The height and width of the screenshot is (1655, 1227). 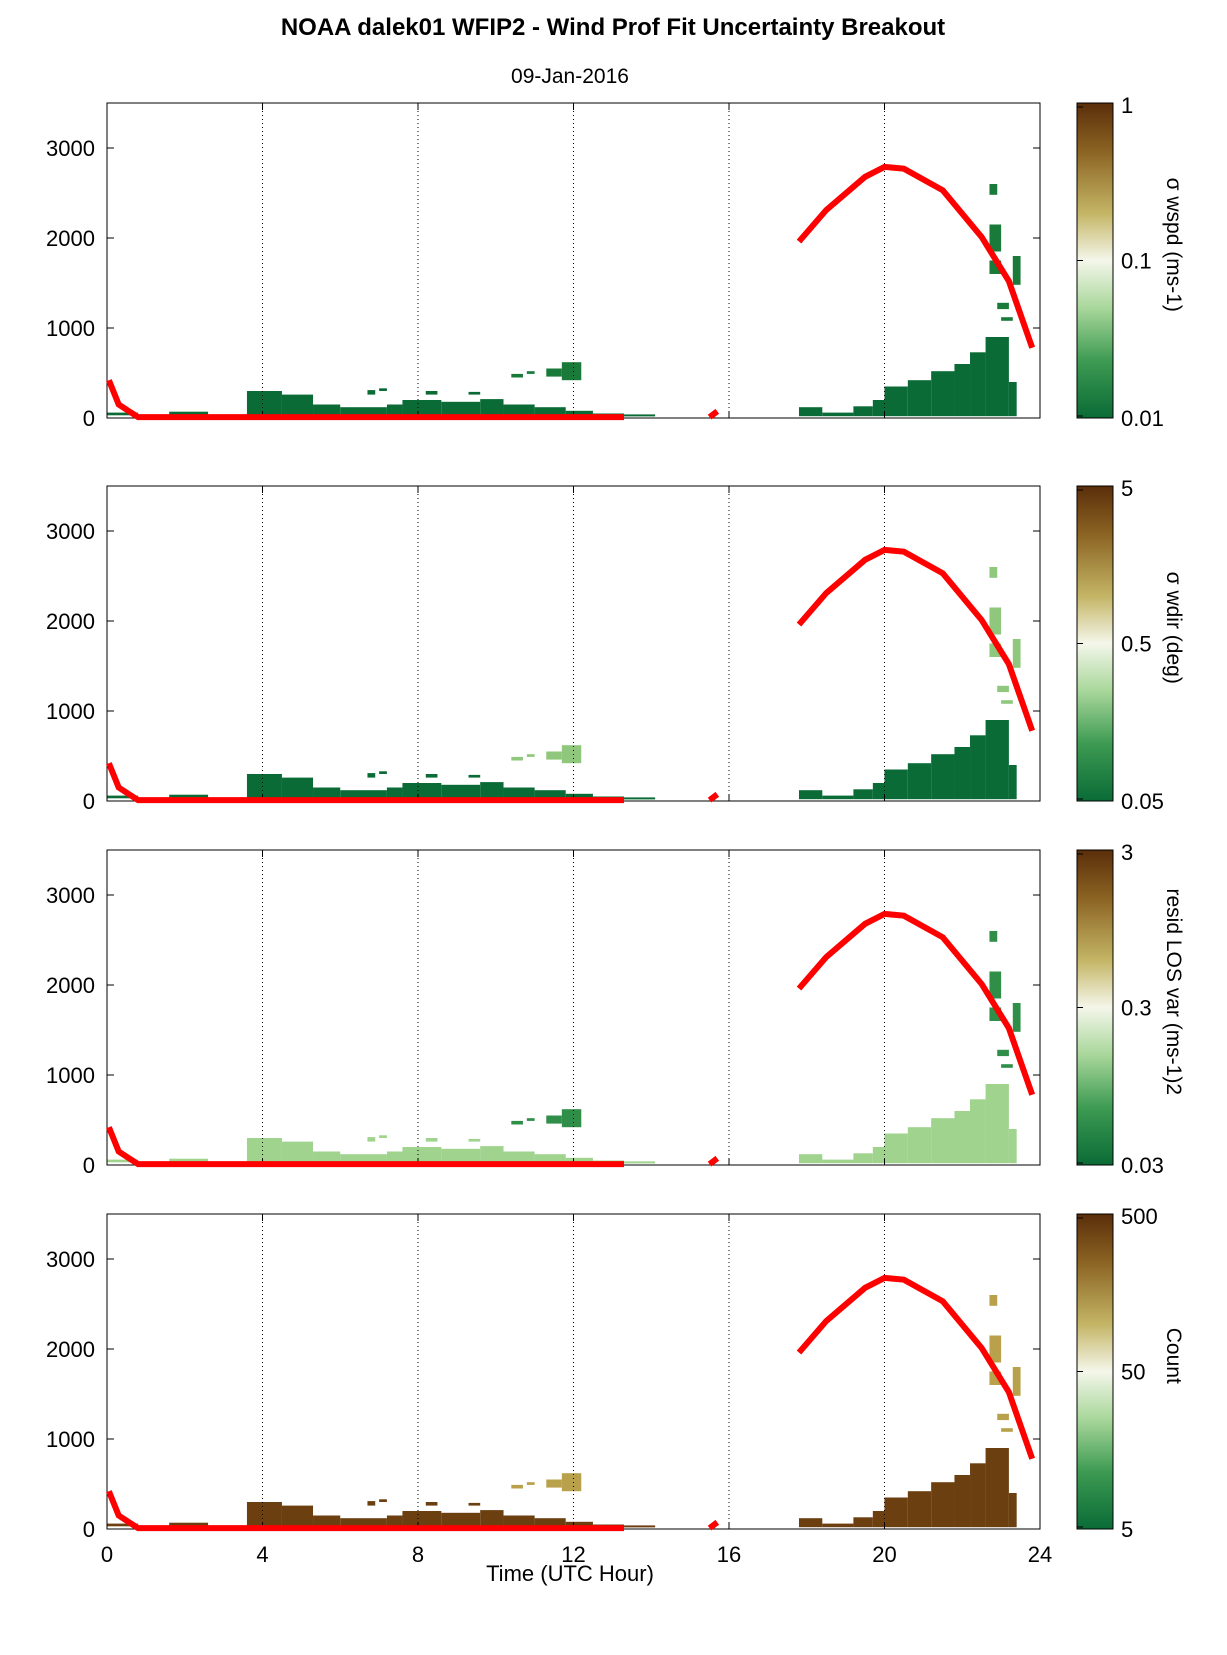 What do you see at coordinates (1173, 245) in the screenshot?
I see `colorbar-label: σ wspd (ms-1)` at bounding box center [1173, 245].